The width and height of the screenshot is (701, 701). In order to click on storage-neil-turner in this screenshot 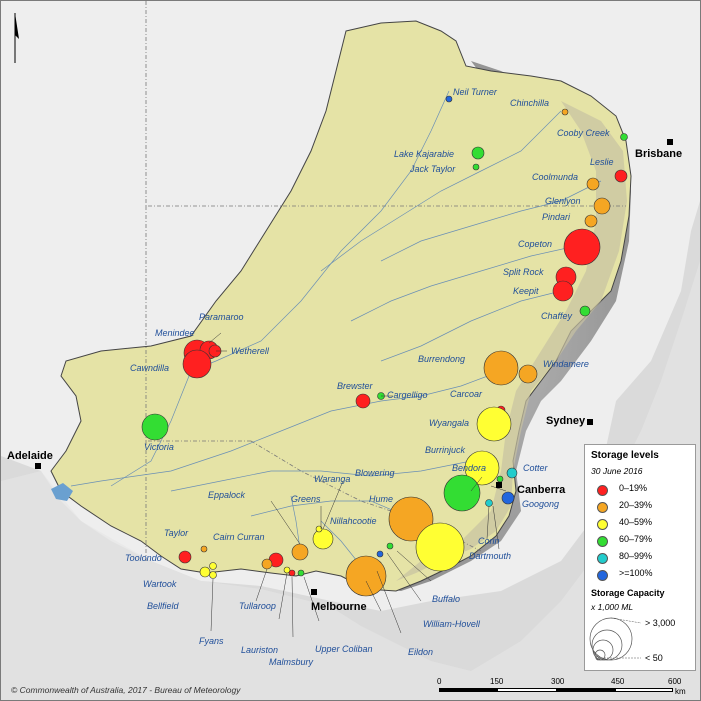, I will do `click(449, 99)`.